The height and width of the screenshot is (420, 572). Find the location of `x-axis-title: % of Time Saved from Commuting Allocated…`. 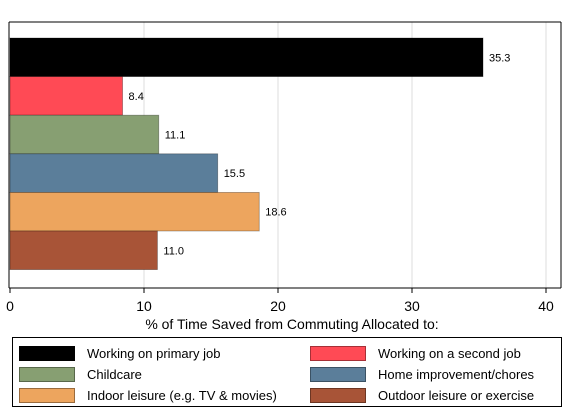

x-axis-title: % of Time Saved from Commuting Allocated… is located at coordinates (291, 324).